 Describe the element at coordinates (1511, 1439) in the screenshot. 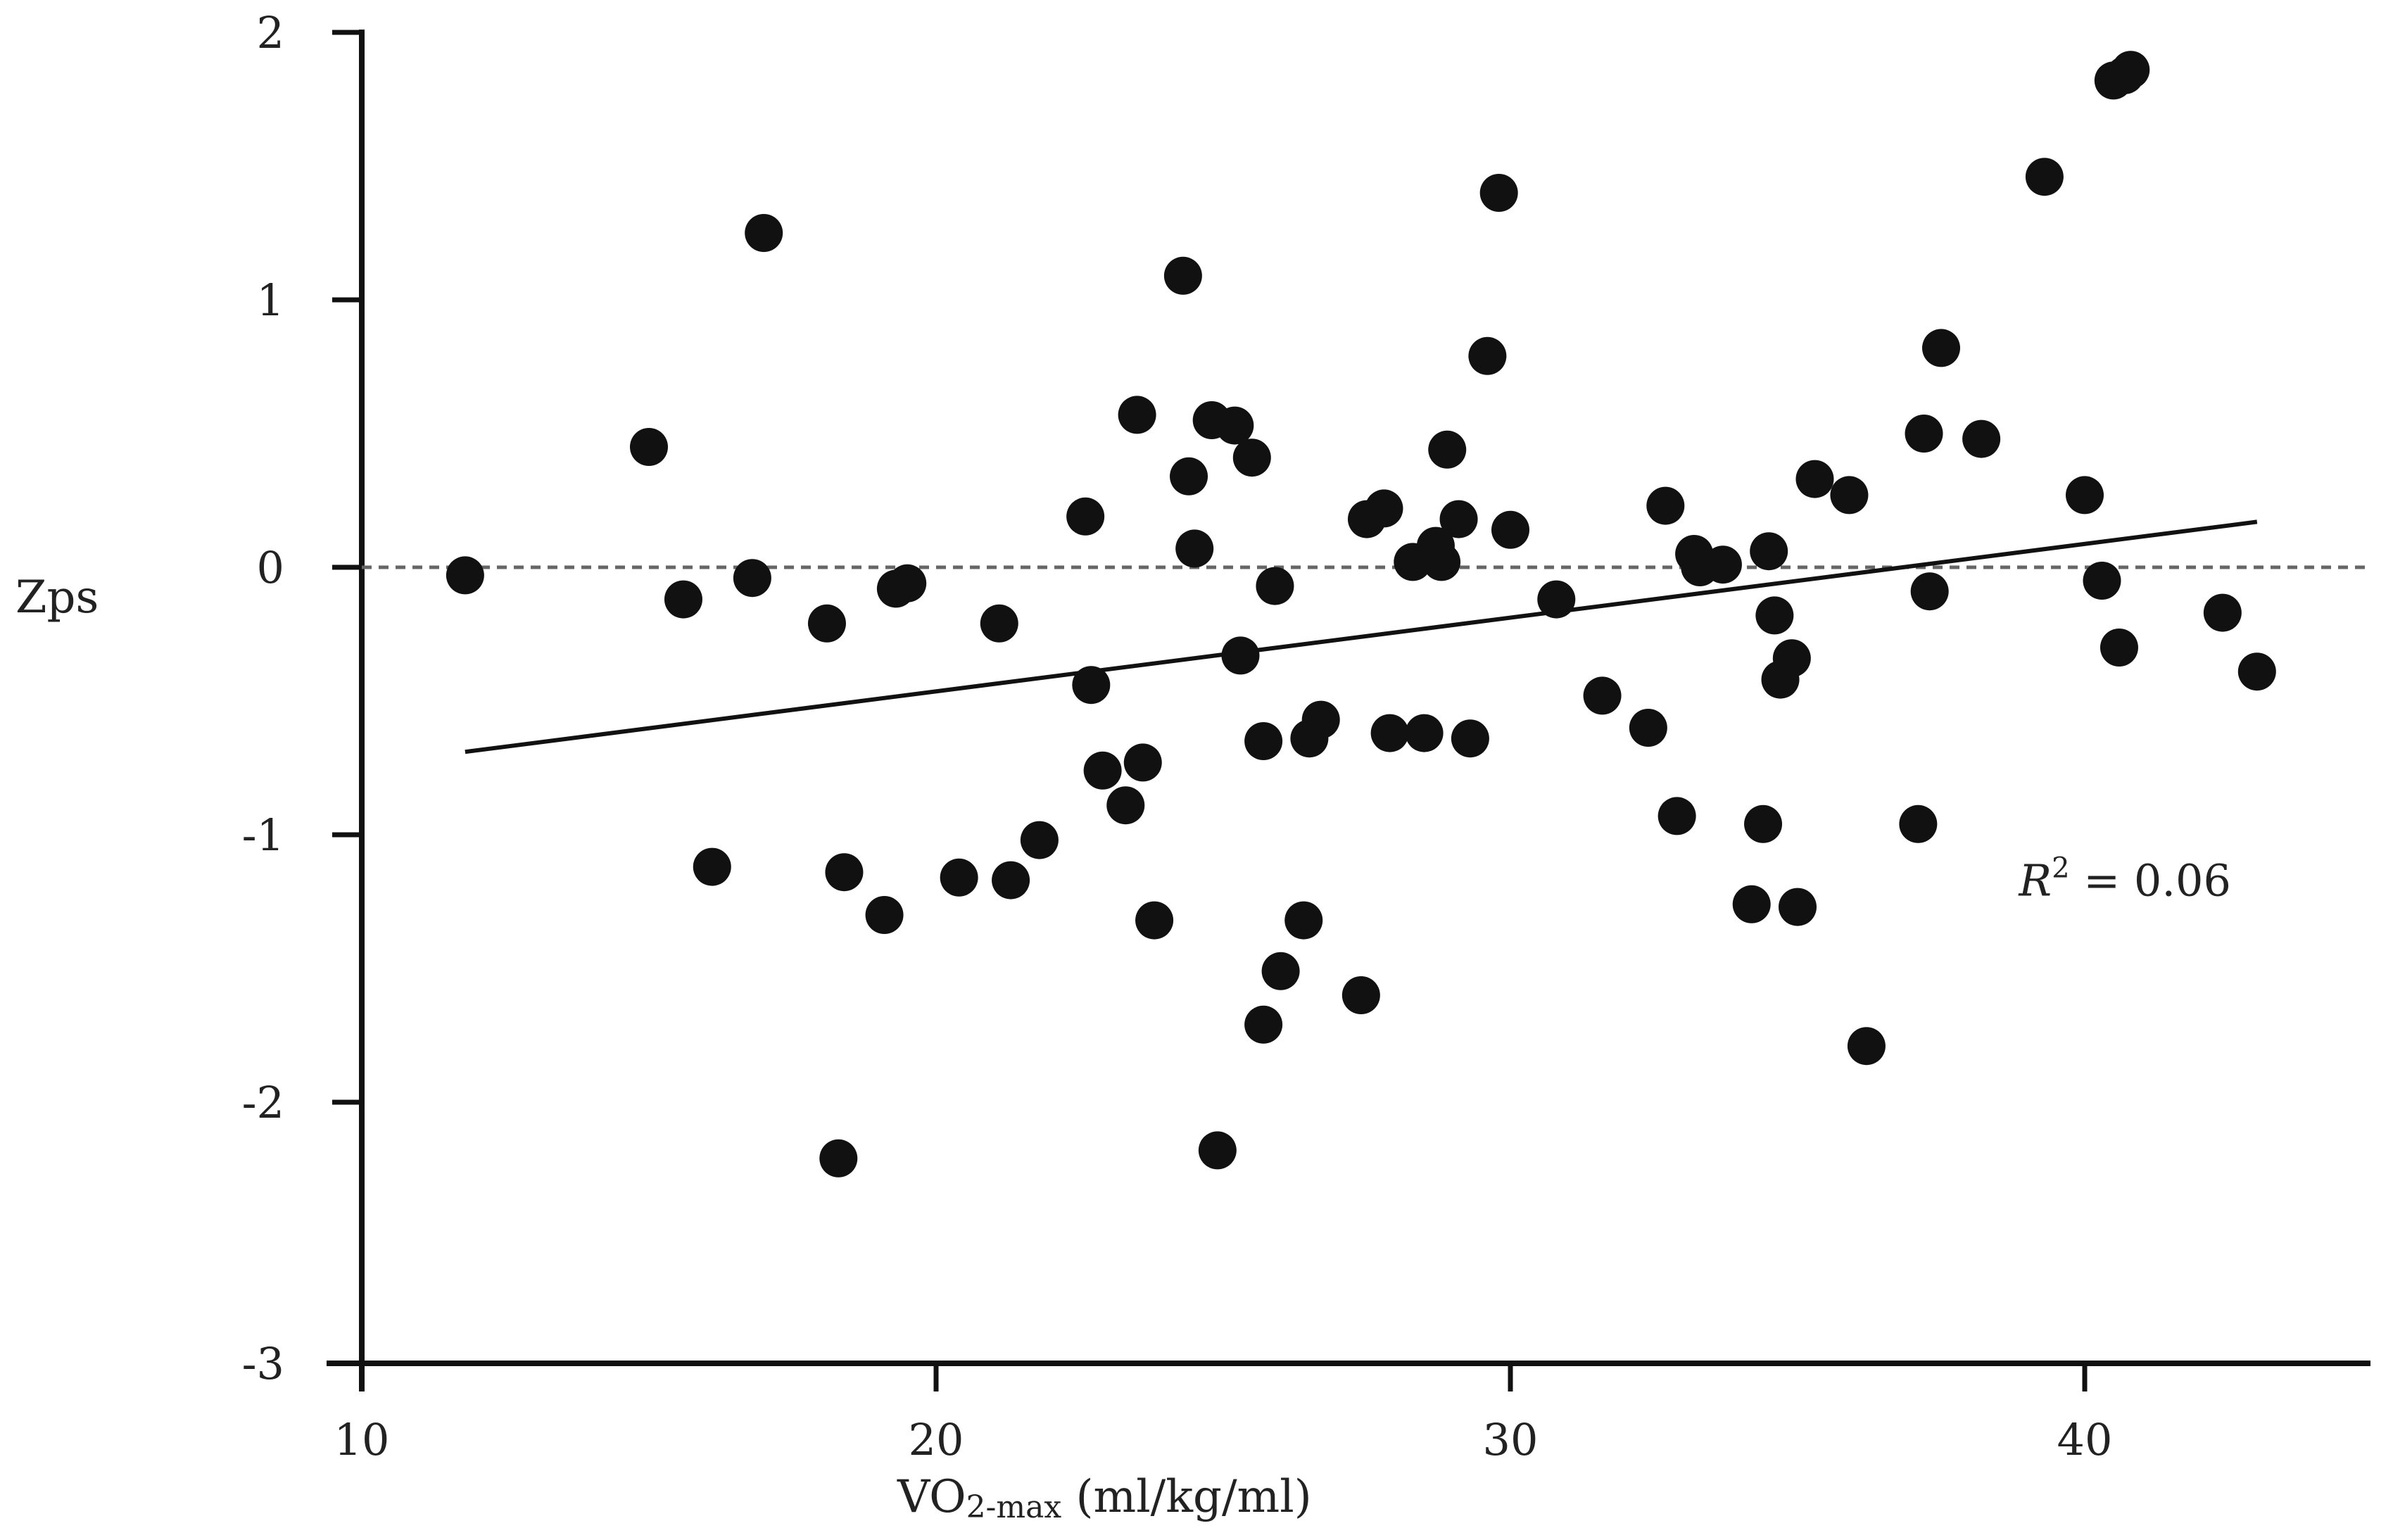

I see `x-tick-label: 30` at that location.